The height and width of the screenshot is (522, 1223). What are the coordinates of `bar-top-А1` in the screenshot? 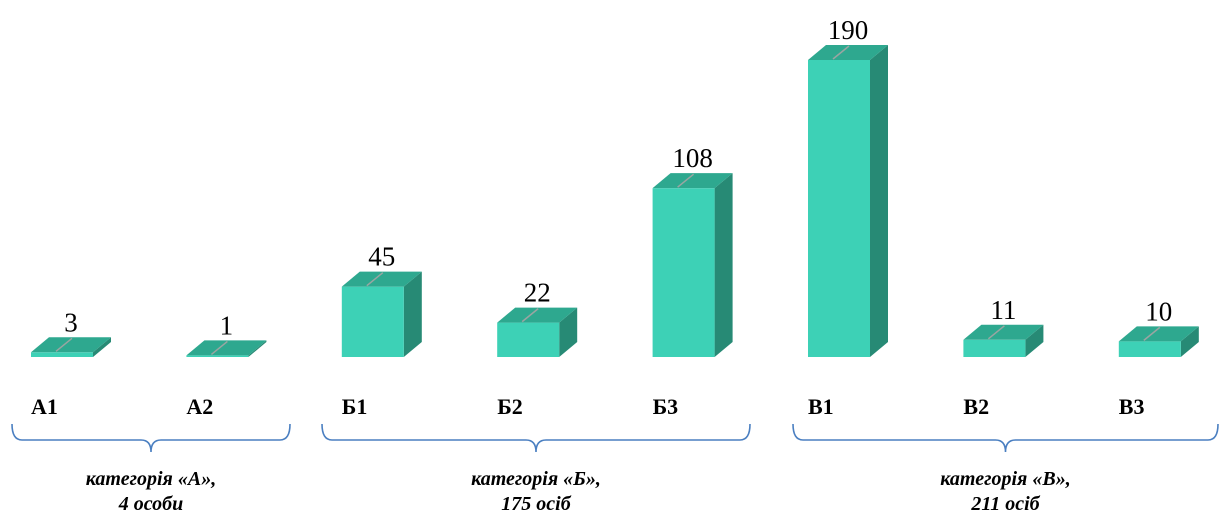 It's located at (71, 345).